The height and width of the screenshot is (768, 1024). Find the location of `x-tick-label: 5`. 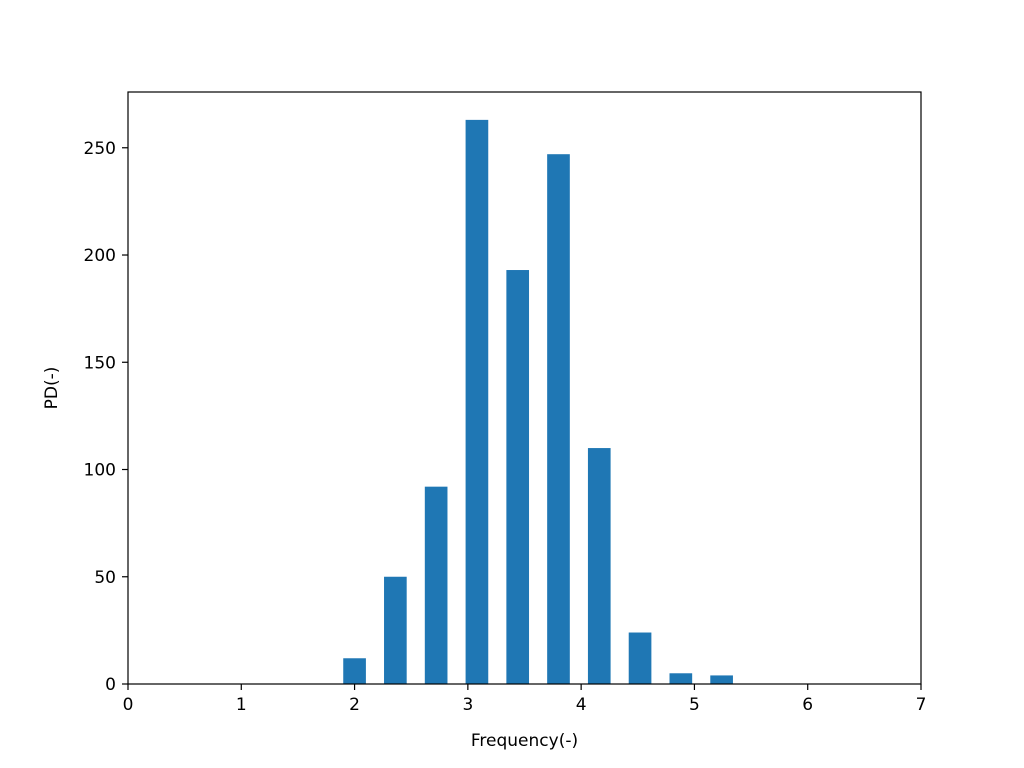

x-tick-label: 5 is located at coordinates (694, 705).